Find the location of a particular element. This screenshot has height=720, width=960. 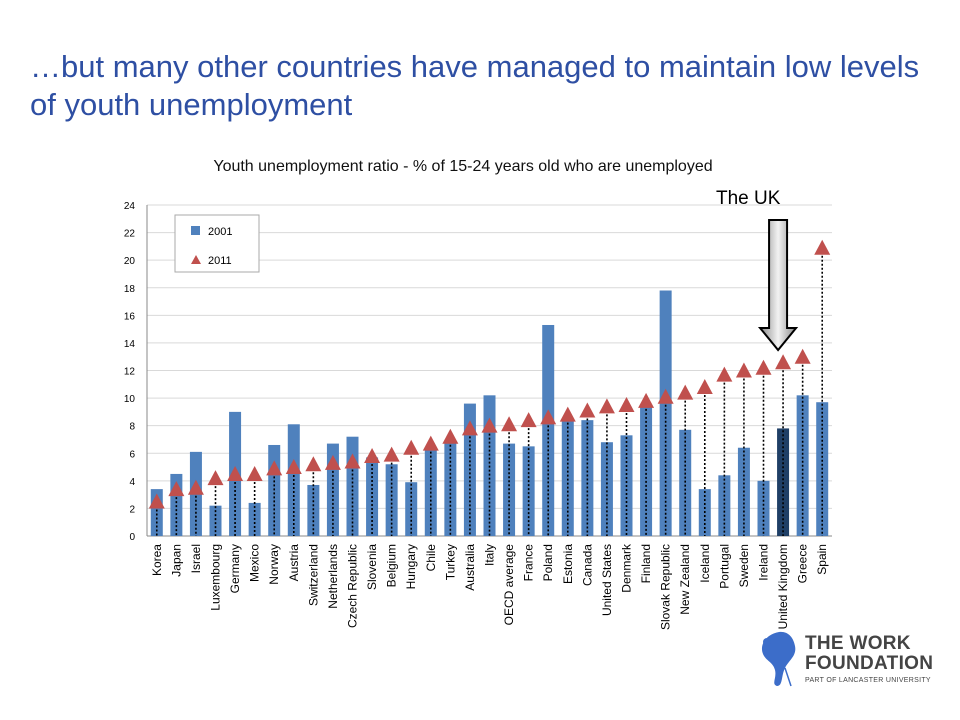

x-tick-label: Estonia is located at coordinates (568, 564).